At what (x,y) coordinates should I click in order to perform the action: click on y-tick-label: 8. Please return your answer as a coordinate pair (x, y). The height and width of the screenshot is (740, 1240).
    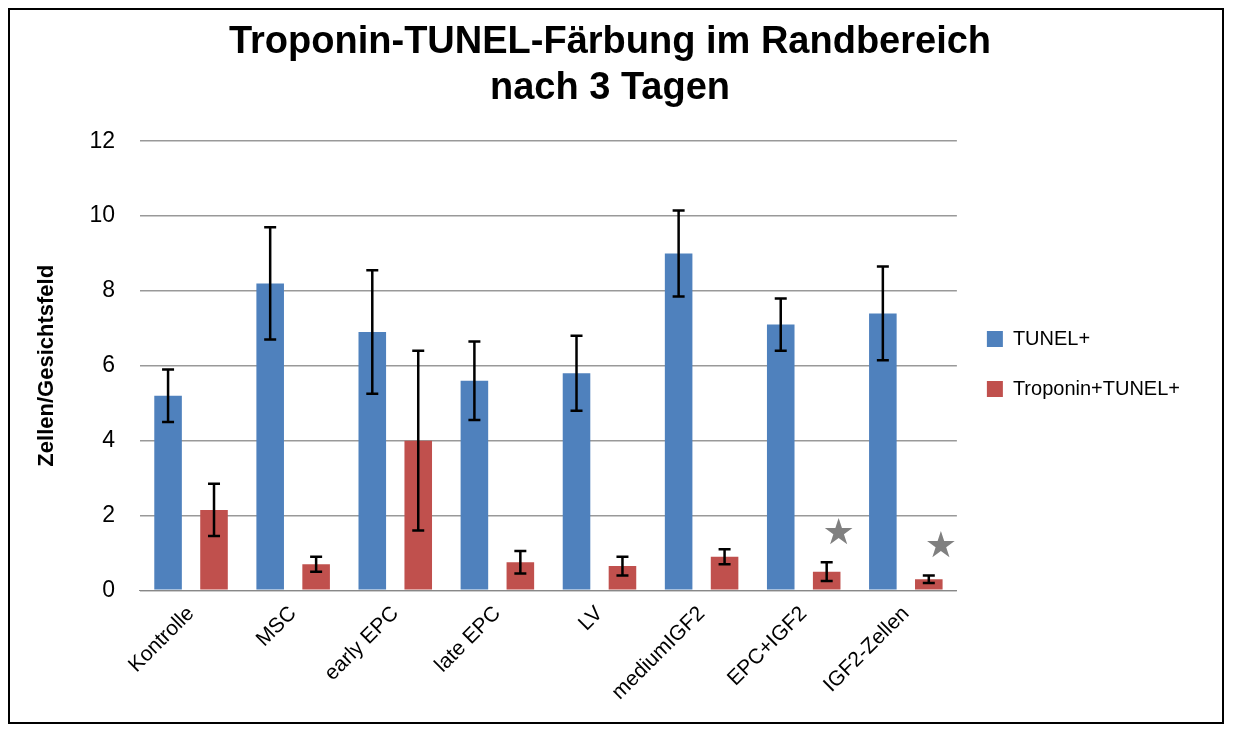
    Looking at the image, I should click on (108, 289).